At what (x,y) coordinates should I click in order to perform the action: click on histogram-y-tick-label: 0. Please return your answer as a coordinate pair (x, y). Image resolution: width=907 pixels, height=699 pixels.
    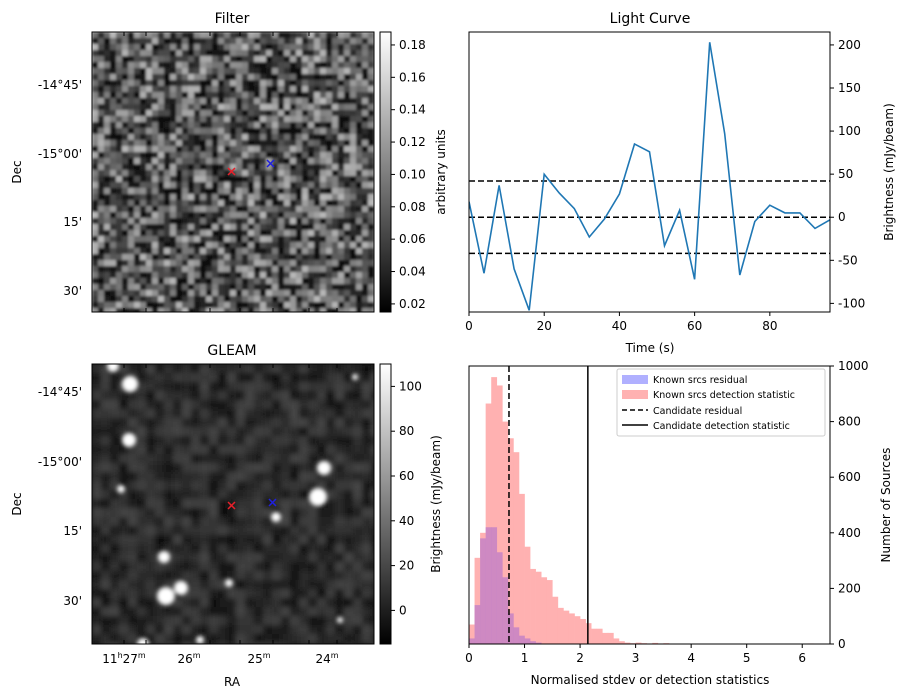
    Looking at the image, I should click on (842, 644).